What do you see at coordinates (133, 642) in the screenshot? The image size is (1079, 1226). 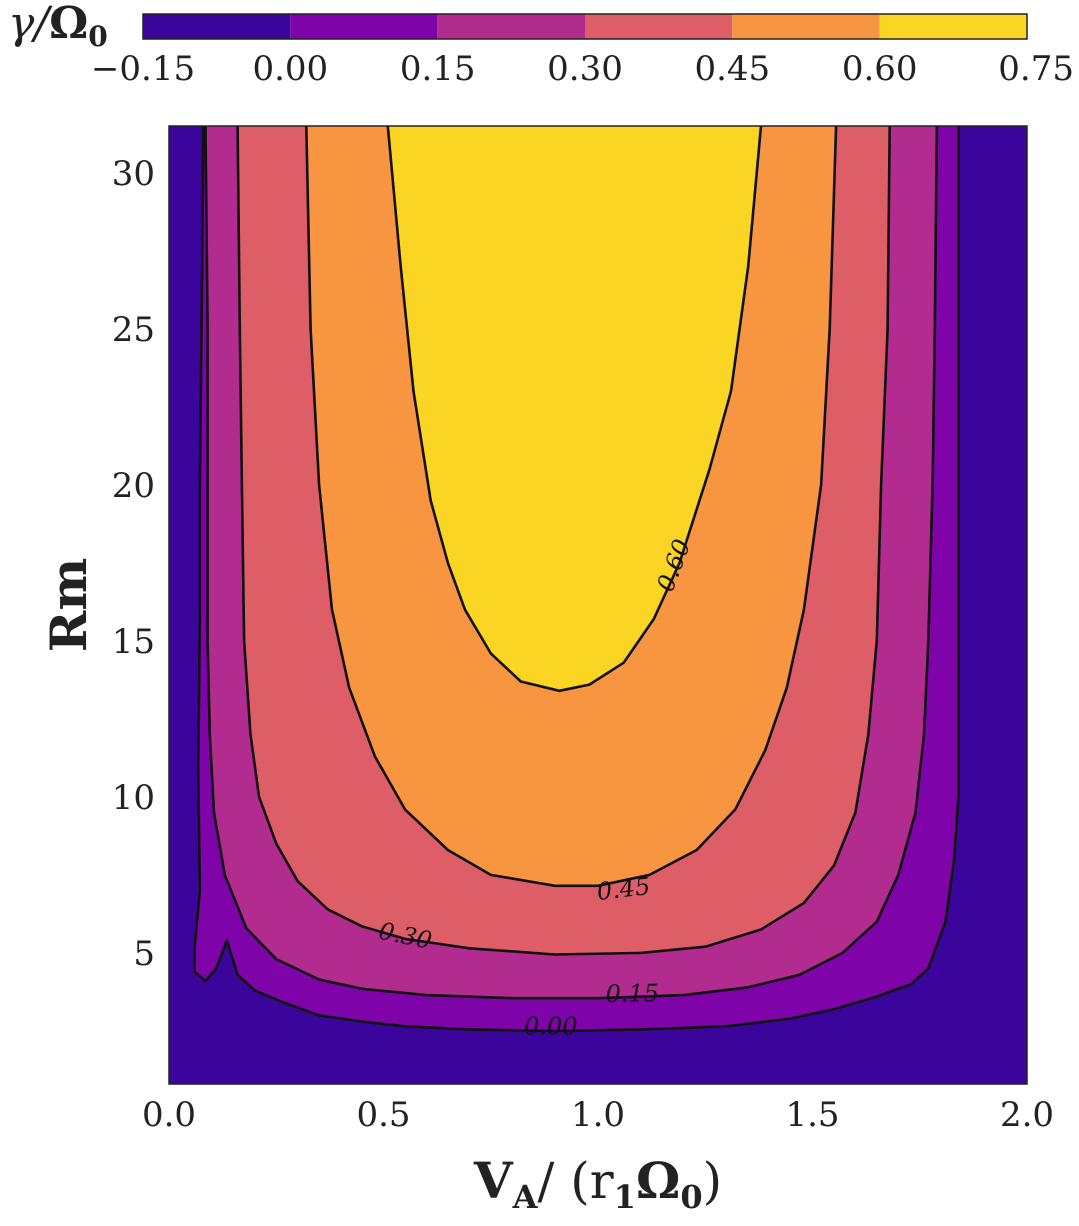 I see `y-tick-label: 15` at bounding box center [133, 642].